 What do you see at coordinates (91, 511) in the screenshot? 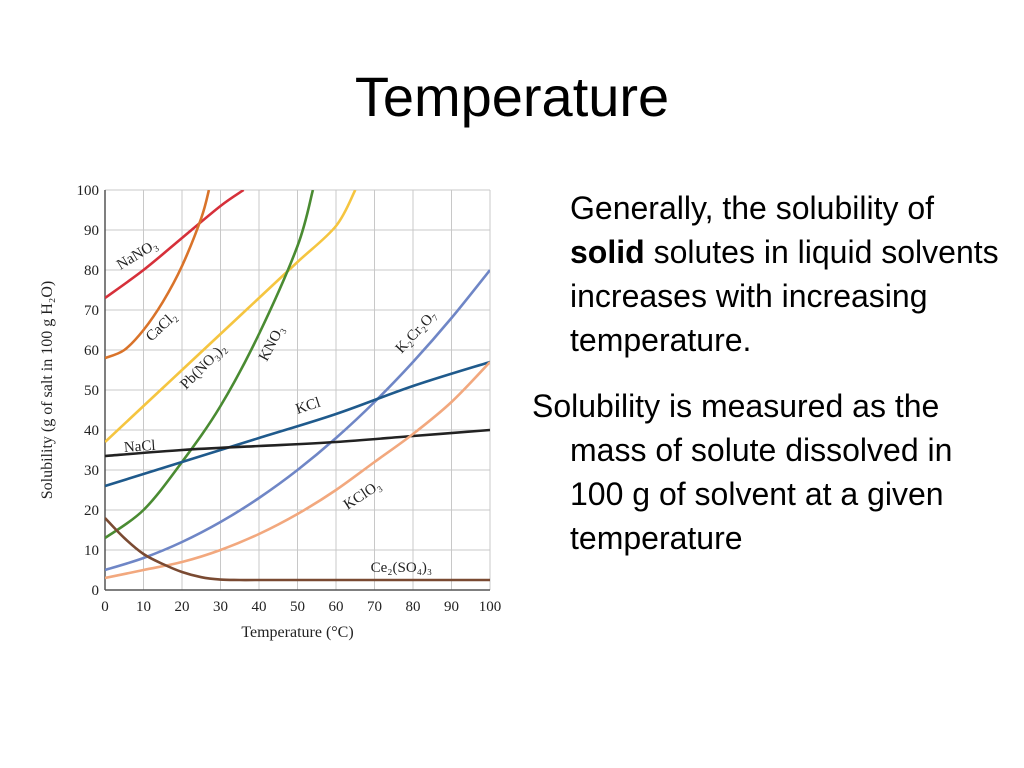
I see `y-tick-label: 20` at bounding box center [91, 511].